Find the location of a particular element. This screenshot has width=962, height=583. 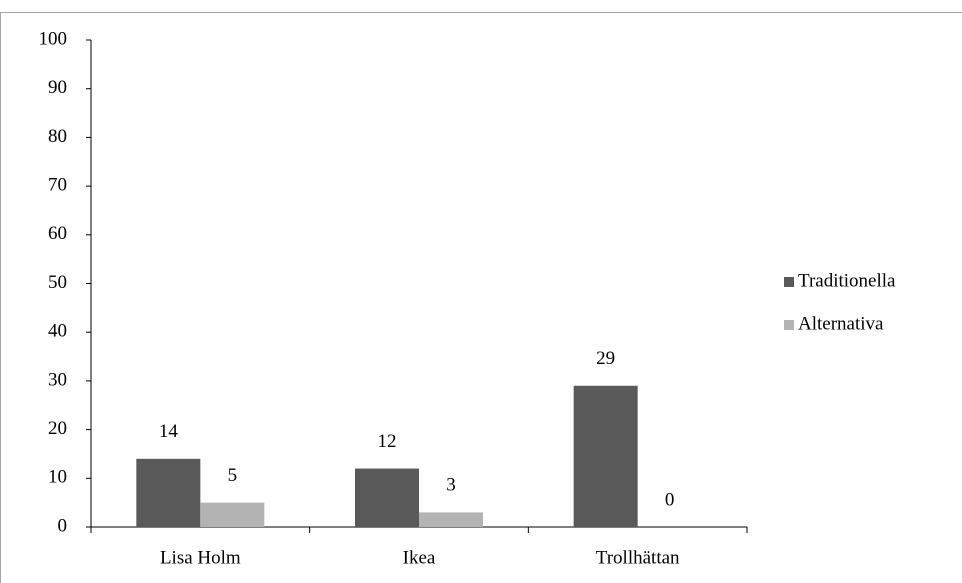

data-label: 12 is located at coordinates (387, 441).